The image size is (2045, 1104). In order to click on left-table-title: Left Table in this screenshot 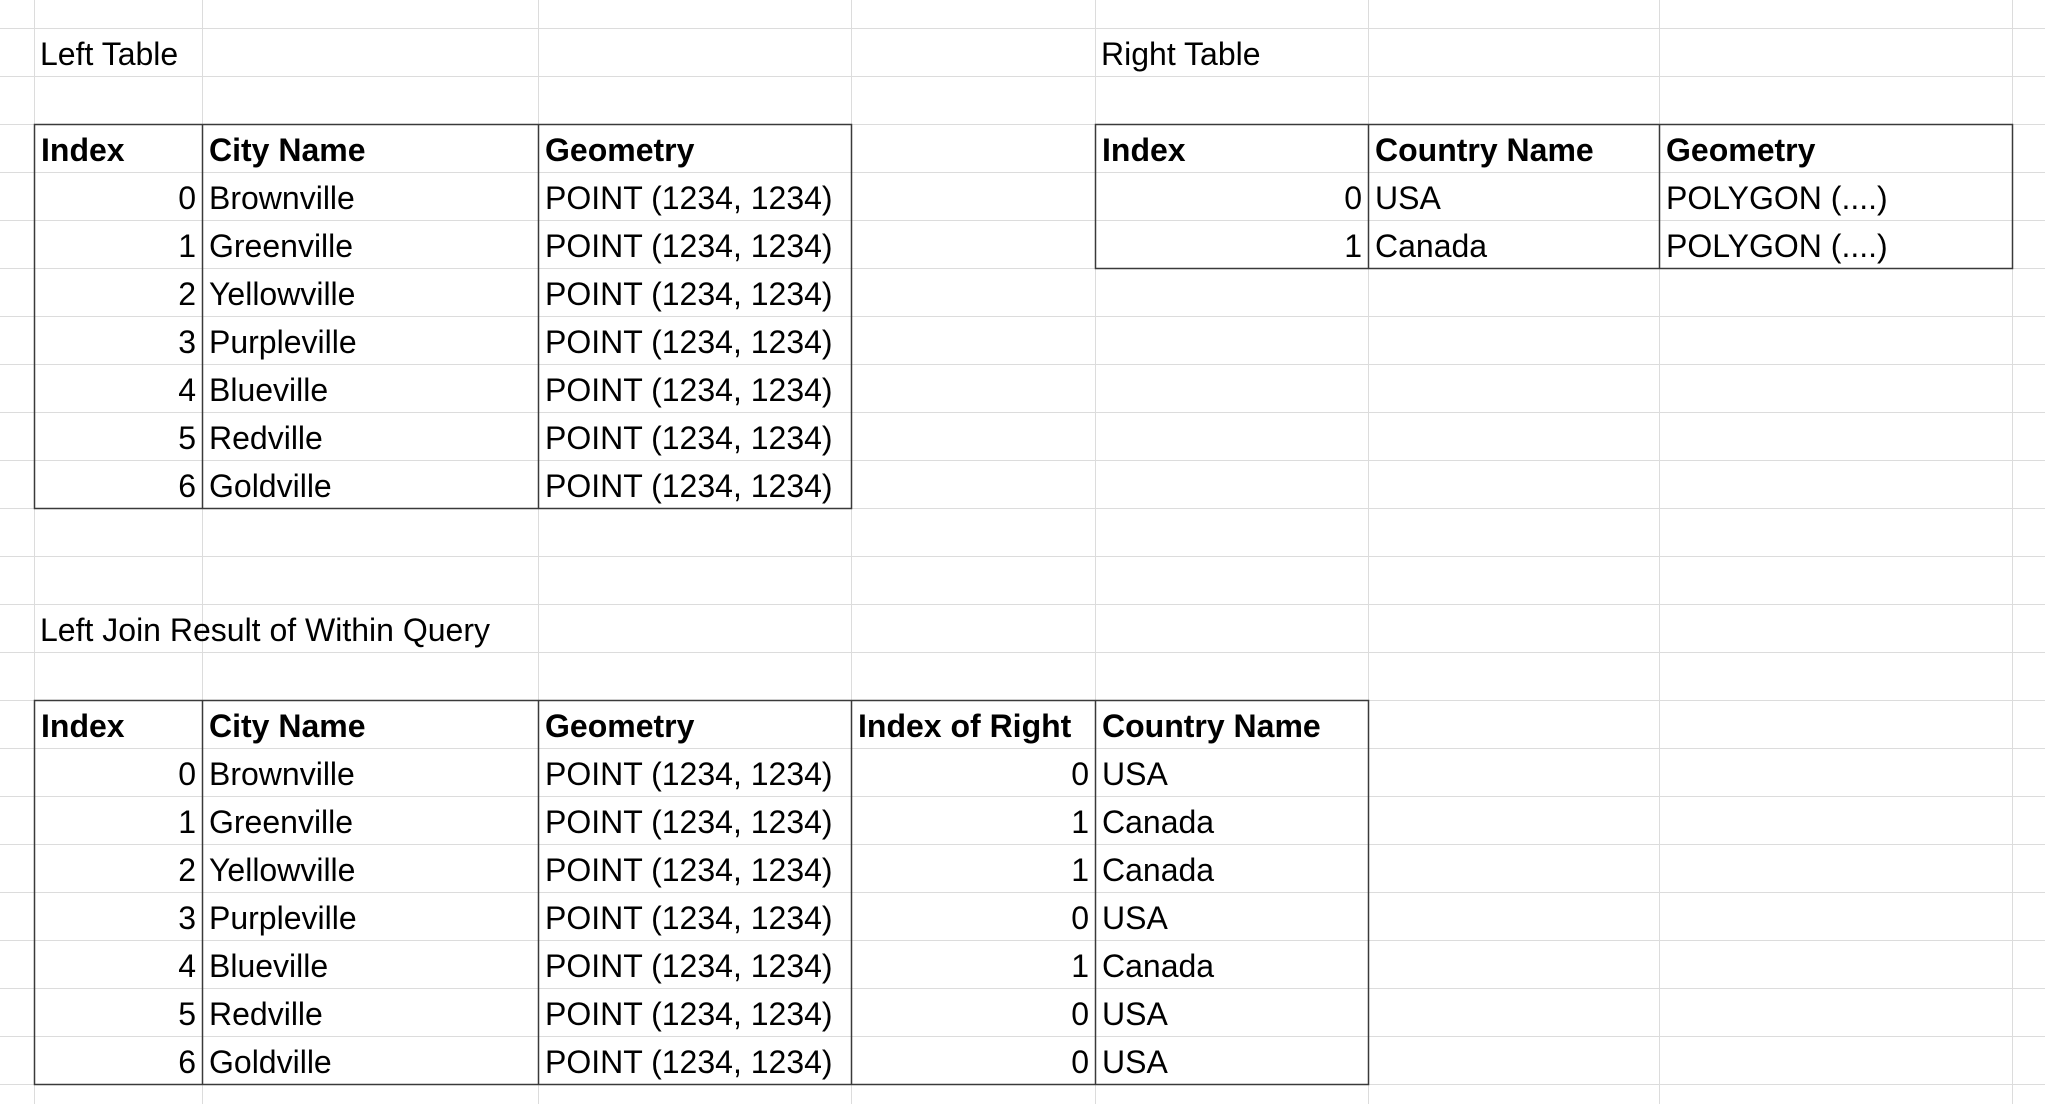, I will do `click(109, 54)`.